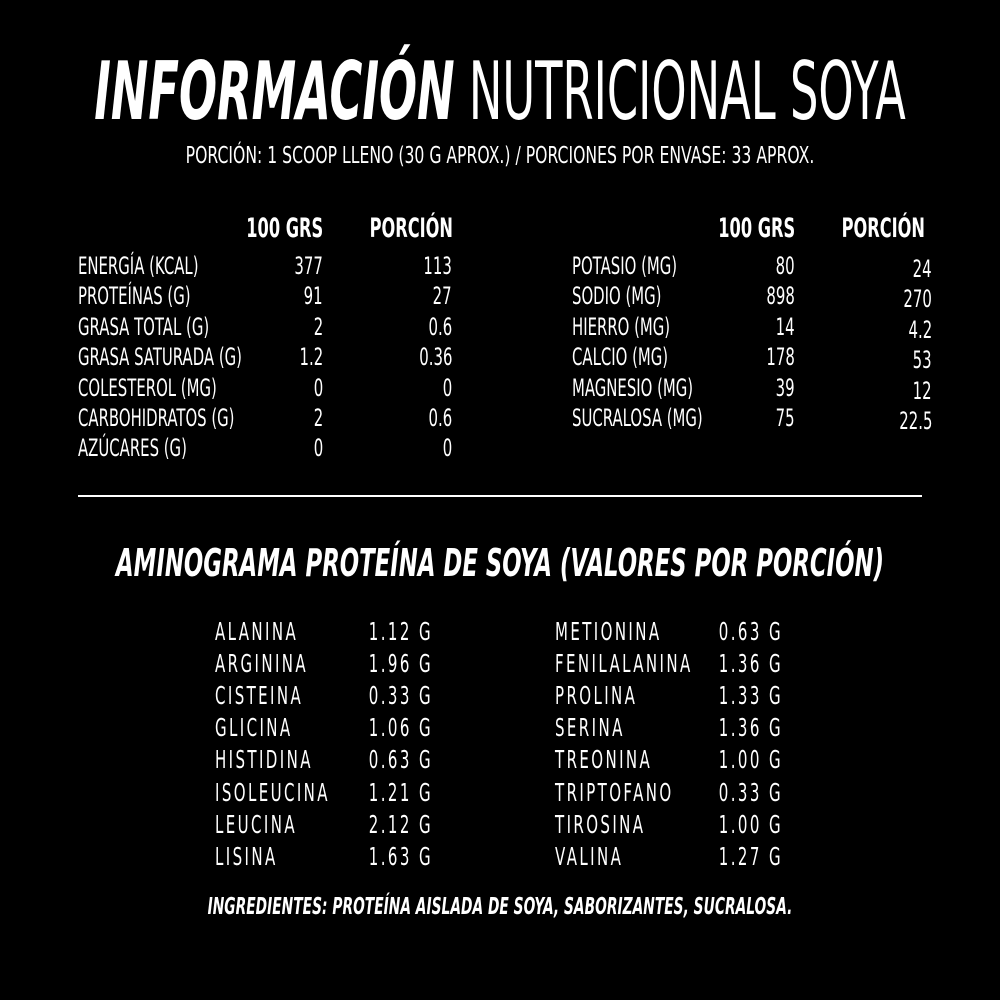 This screenshot has width=1000, height=1000. Describe the element at coordinates (400, 792) in the screenshot. I see `amino-value: 1.21 G` at that location.